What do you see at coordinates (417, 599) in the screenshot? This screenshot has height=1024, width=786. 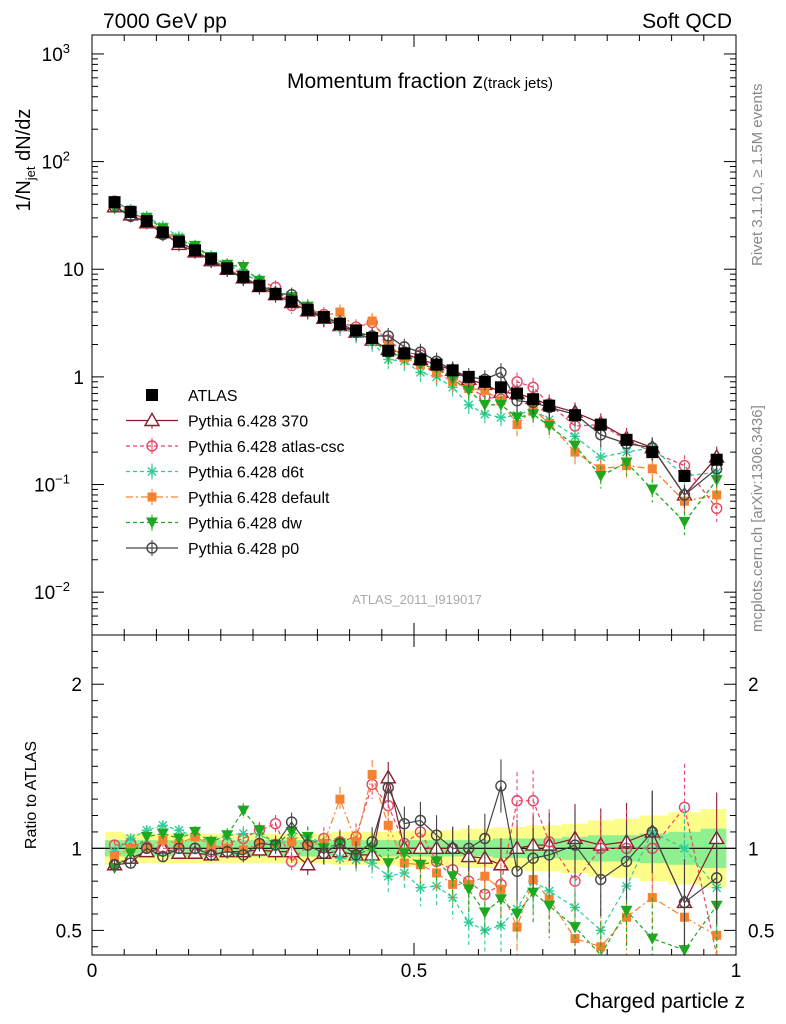 I see `analysis-watermark: ATLAS_2011_I919017` at bounding box center [417, 599].